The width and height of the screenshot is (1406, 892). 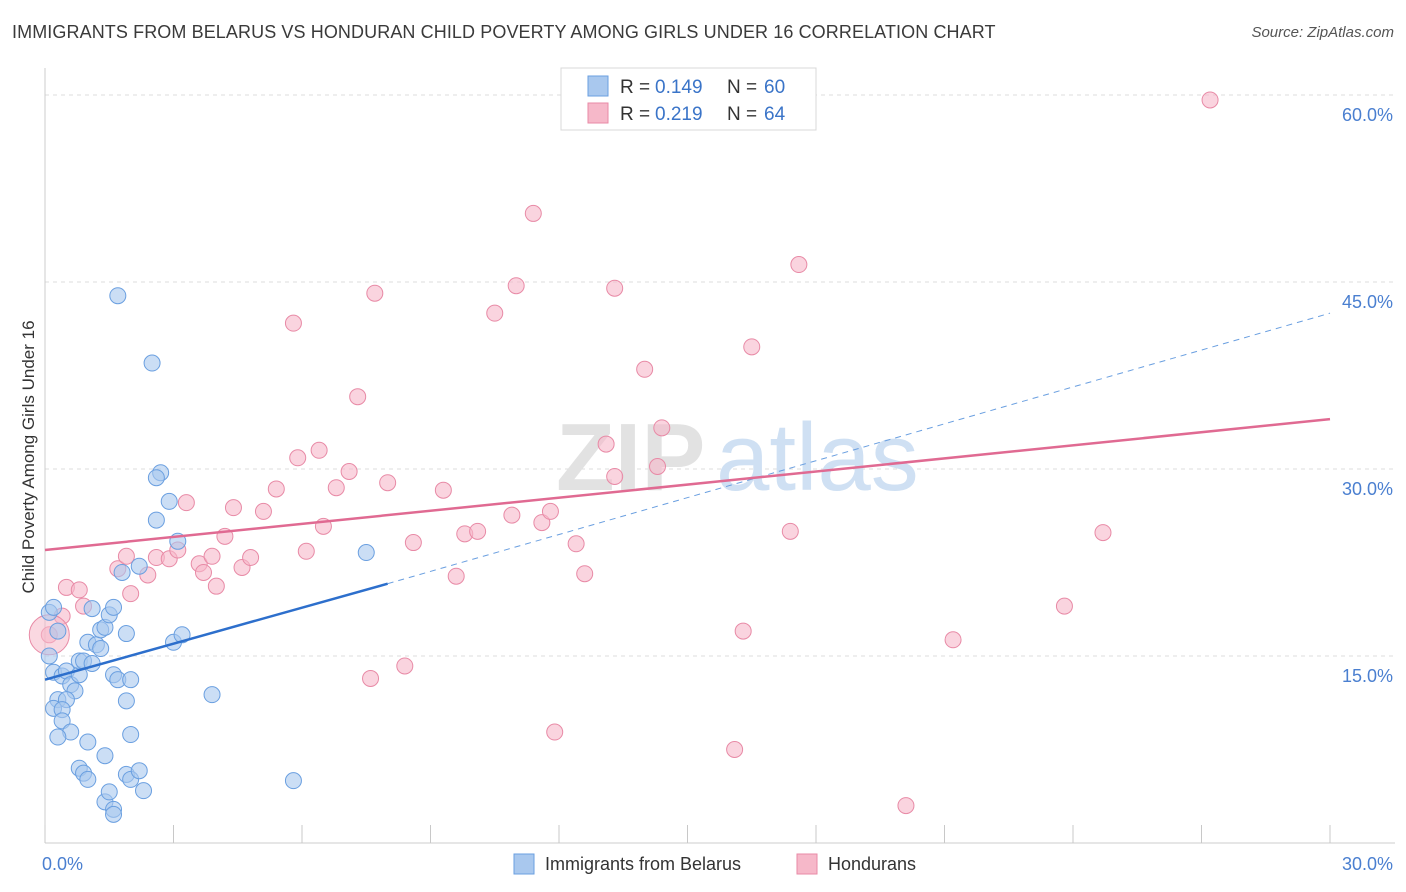 I want to click on y-tick-label-3: 60.0%, so click(x=1367, y=115).